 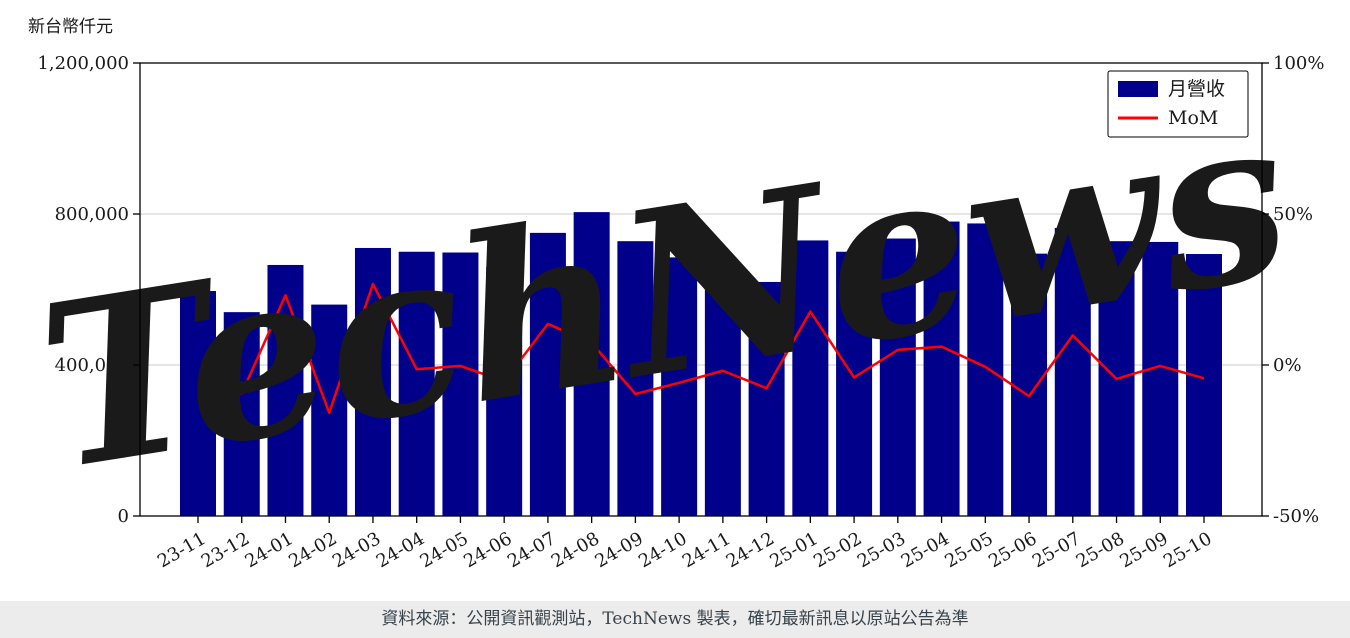 What do you see at coordinates (662, 550) in the screenshot?
I see `x-axis-tick-label: 24-10` at bounding box center [662, 550].